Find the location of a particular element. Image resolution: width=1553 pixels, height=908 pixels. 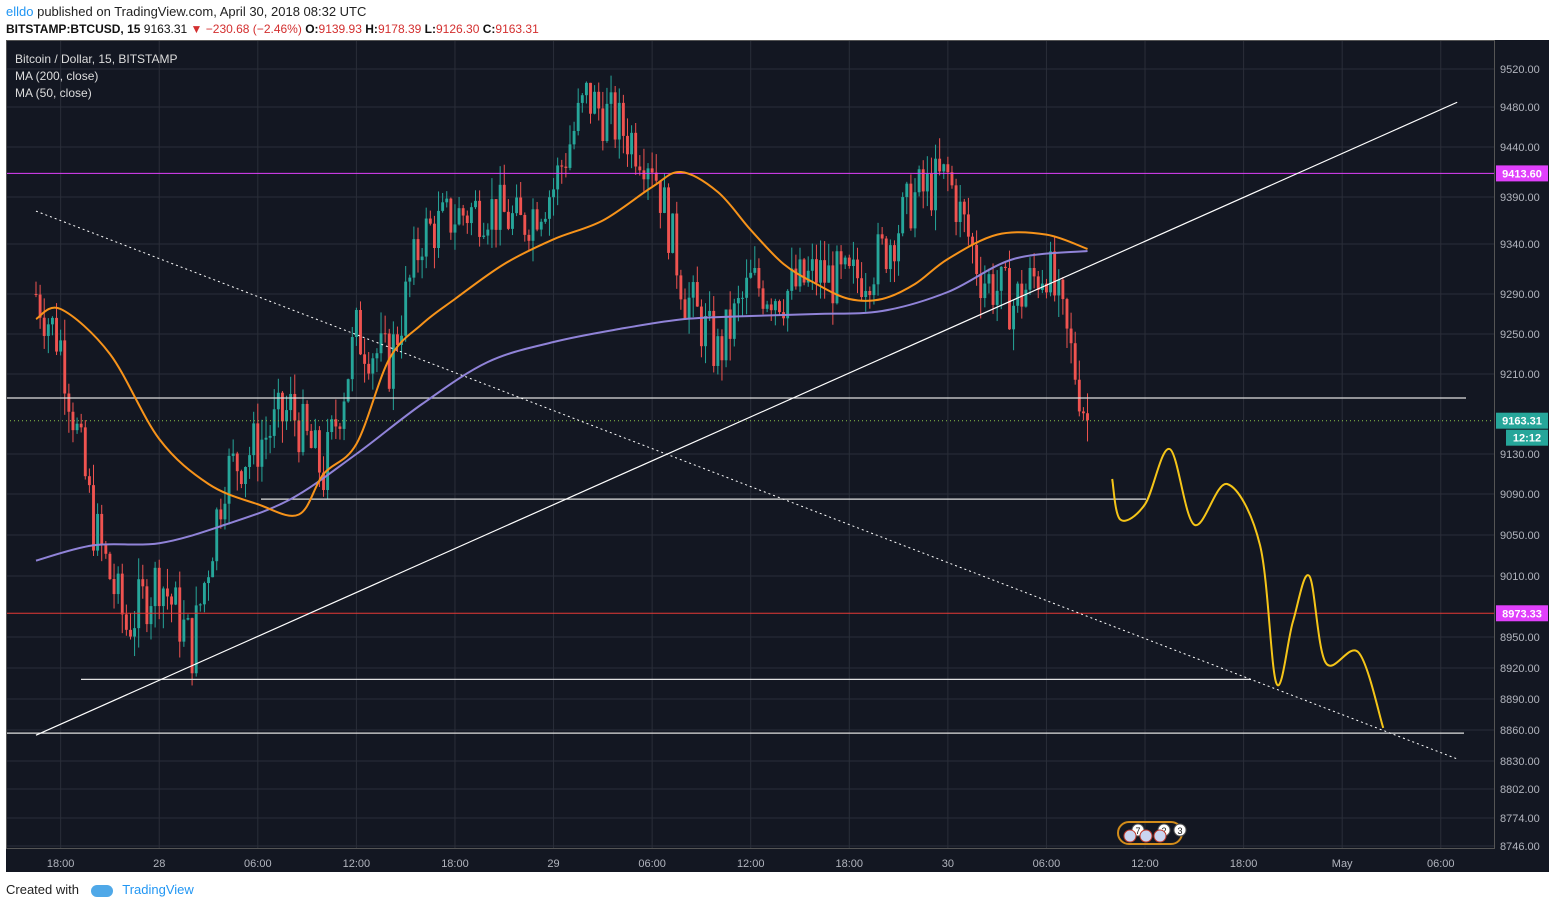

chart-title: Bitcoin / Dollar, 15, BITSTAMP is located at coordinates (96, 59).